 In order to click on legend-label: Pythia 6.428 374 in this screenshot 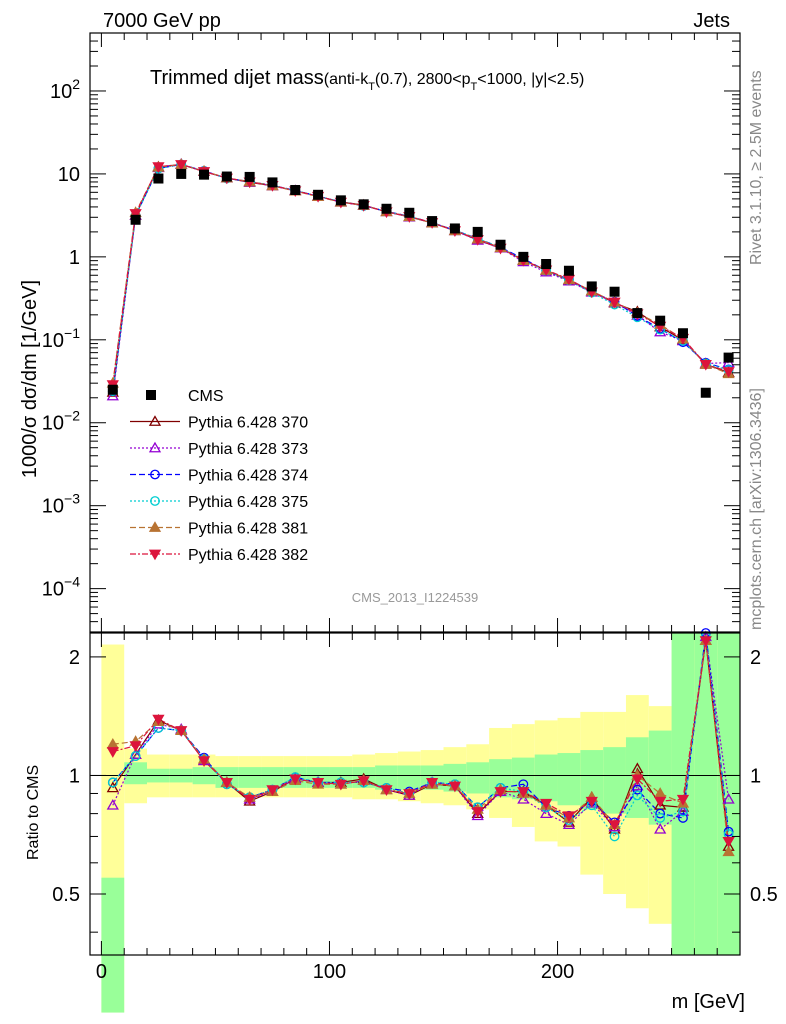, I will do `click(248, 476)`.